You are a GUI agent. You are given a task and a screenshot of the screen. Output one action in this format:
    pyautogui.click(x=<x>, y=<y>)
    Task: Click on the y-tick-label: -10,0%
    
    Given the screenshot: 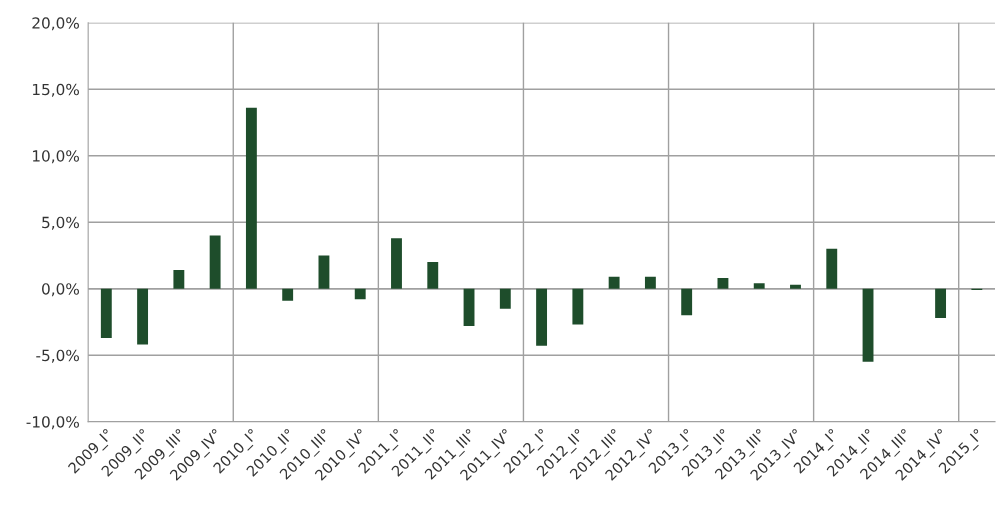 What is the action you would take?
    pyautogui.click(x=52, y=423)
    